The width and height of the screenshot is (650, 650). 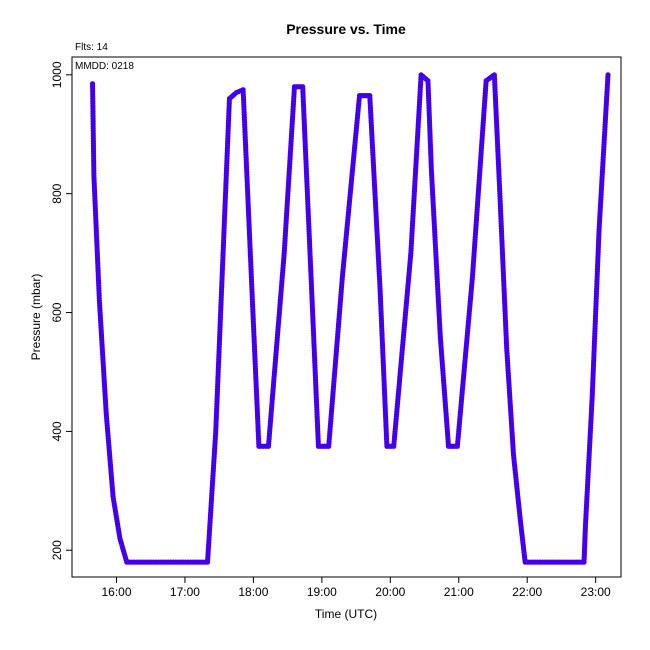 What do you see at coordinates (104, 66) in the screenshot?
I see `date-annotation: MMDD: 0218` at bounding box center [104, 66].